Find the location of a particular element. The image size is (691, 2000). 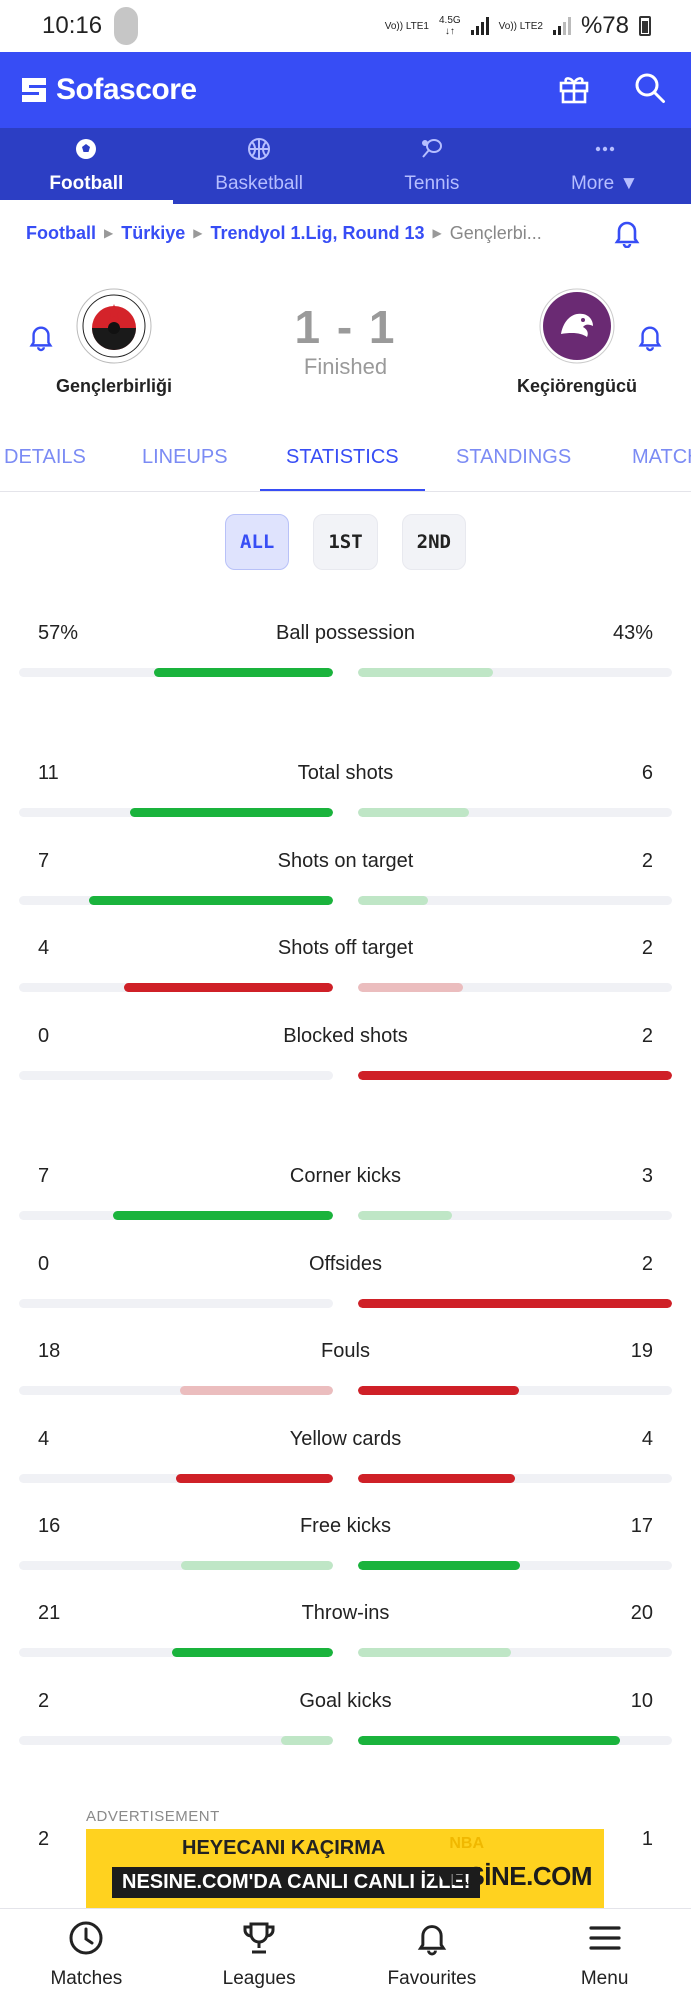

stat-home-value: 21 is located at coordinates (49, 1613).